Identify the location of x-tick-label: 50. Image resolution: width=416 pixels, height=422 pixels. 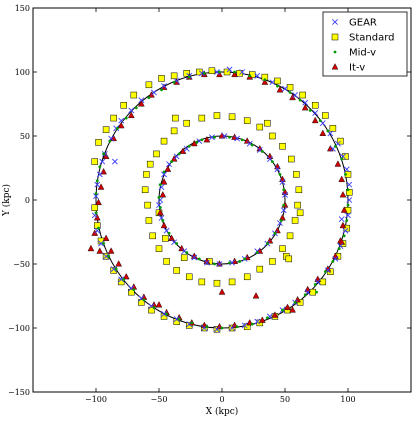
(285, 399).